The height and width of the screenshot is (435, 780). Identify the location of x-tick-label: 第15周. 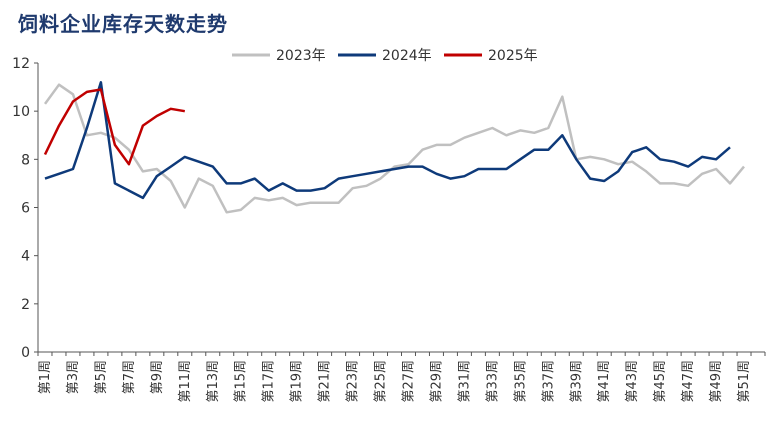
(241, 381).